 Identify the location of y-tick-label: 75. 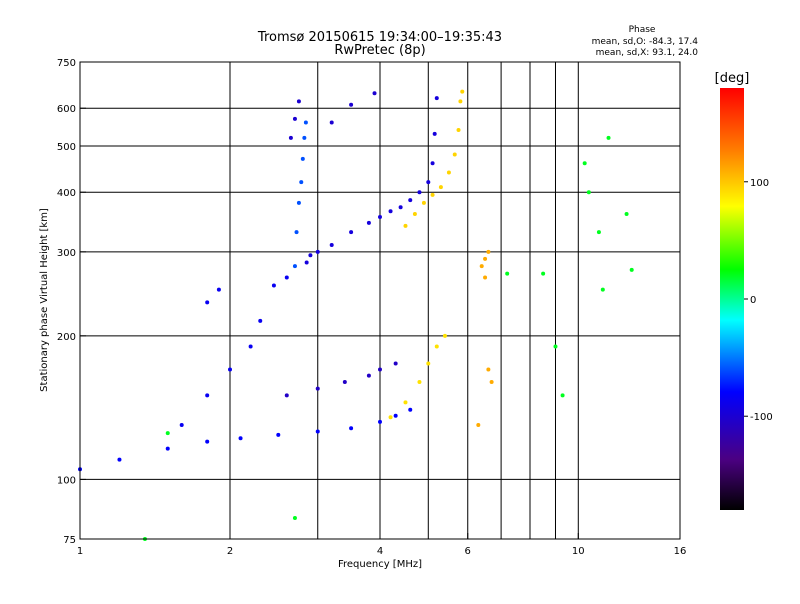
(69, 540).